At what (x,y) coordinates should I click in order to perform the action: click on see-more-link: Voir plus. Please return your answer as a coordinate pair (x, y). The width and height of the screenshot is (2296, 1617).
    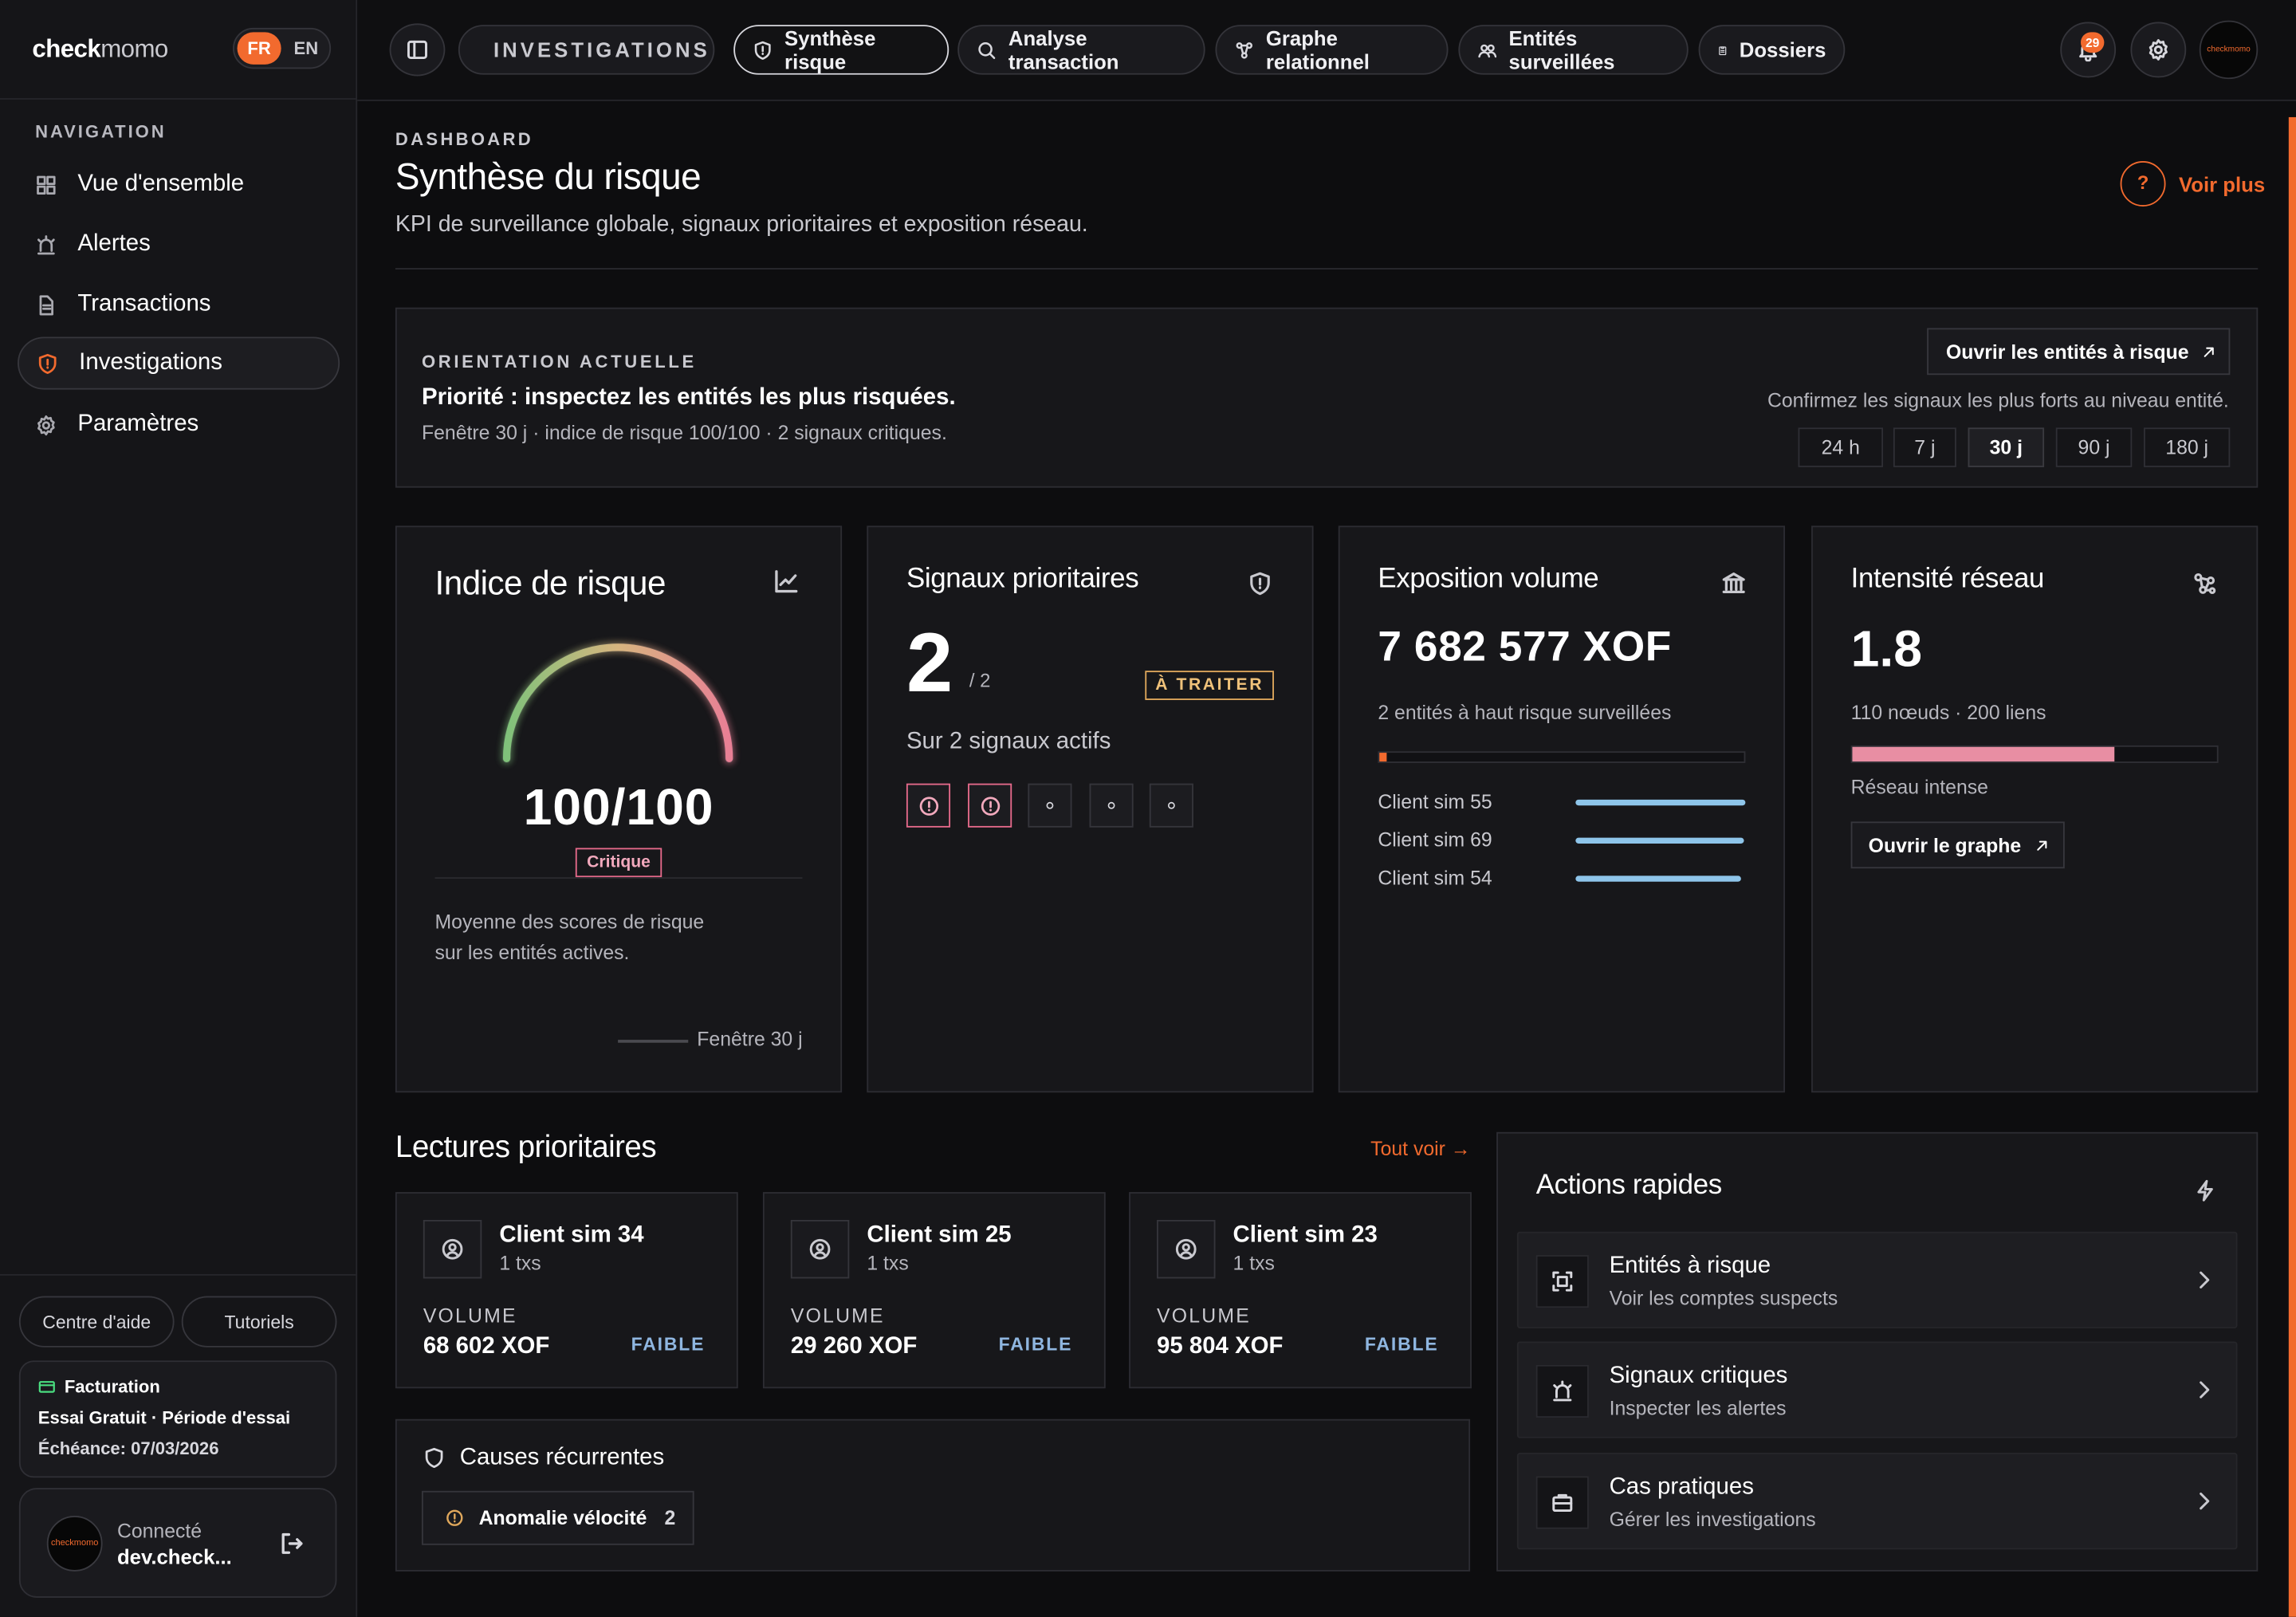
    Looking at the image, I should click on (2222, 184).